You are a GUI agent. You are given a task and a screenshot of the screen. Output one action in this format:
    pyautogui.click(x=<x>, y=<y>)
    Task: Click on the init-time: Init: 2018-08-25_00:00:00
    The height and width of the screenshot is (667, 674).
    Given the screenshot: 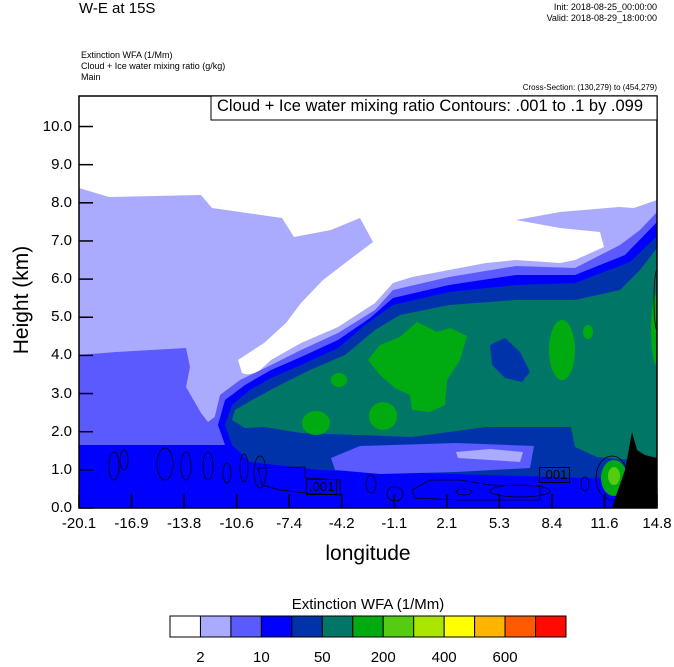 What is the action you would take?
    pyautogui.click(x=605, y=7)
    